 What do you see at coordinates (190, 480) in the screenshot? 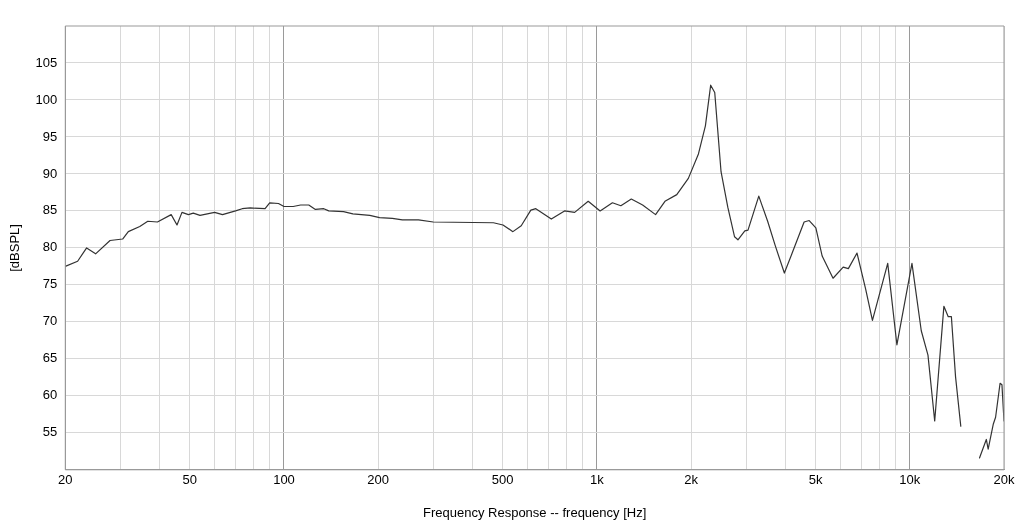
I see `x-tick-label: 50` at bounding box center [190, 480].